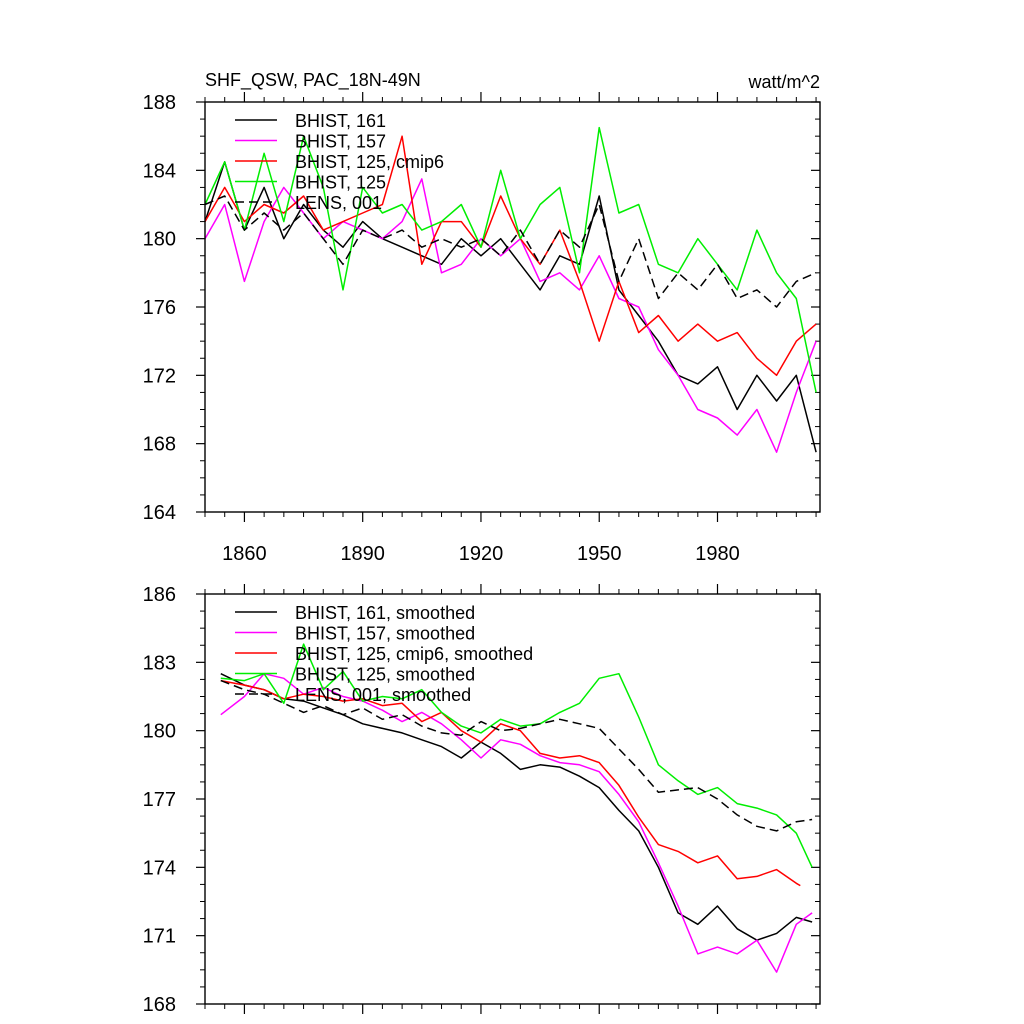 This screenshot has height=1024, width=1024. Describe the element at coordinates (159, 171) in the screenshot. I see `top-ytick-label: 184` at that location.